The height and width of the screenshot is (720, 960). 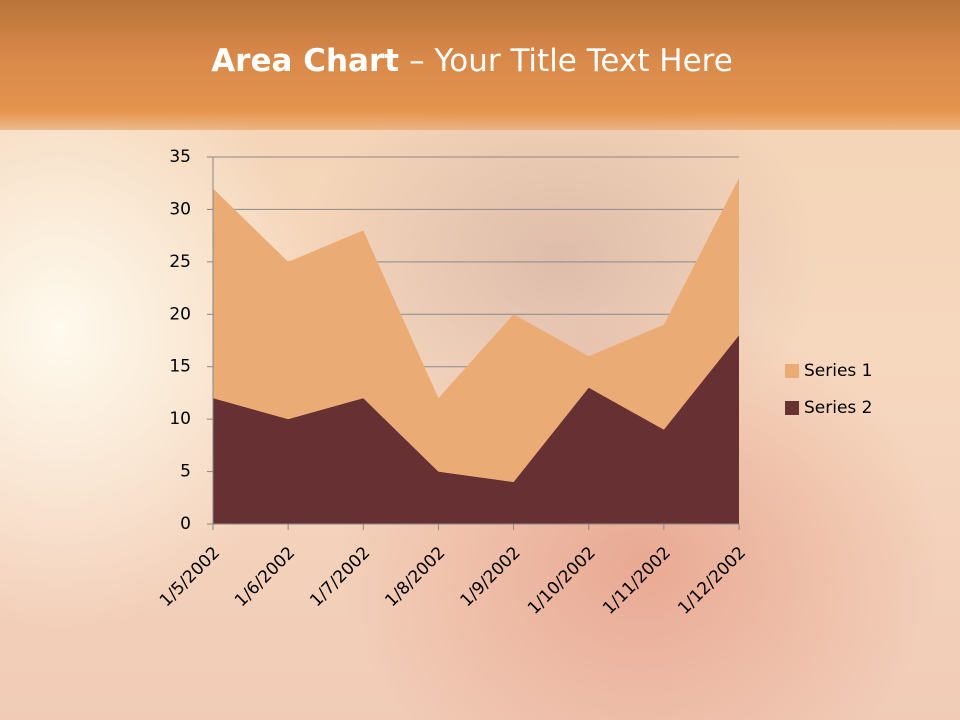 I want to click on chart-title: Area Chart – Your Title Text Here, so click(x=472, y=61).